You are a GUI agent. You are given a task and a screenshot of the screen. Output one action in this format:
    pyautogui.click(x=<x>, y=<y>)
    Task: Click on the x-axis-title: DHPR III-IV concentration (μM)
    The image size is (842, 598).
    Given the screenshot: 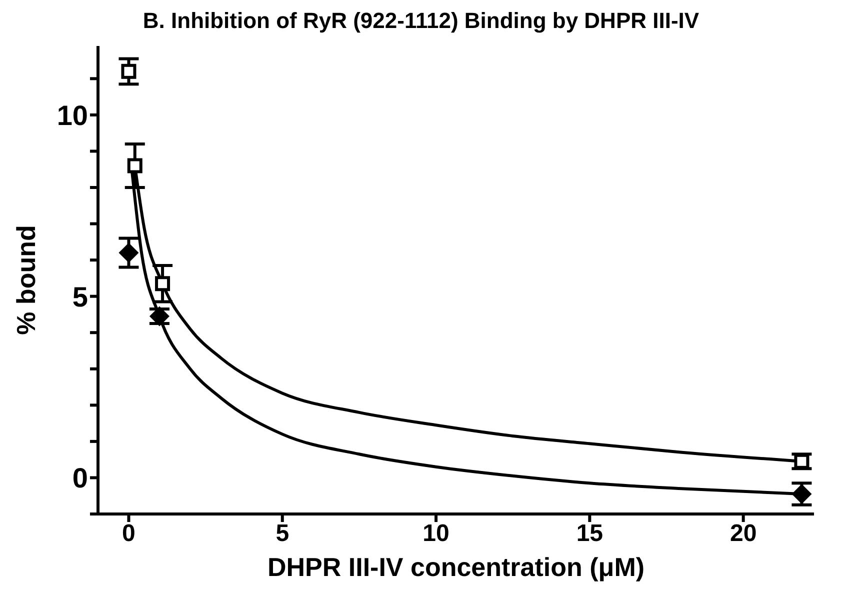 What is the action you would take?
    pyautogui.click(x=456, y=567)
    